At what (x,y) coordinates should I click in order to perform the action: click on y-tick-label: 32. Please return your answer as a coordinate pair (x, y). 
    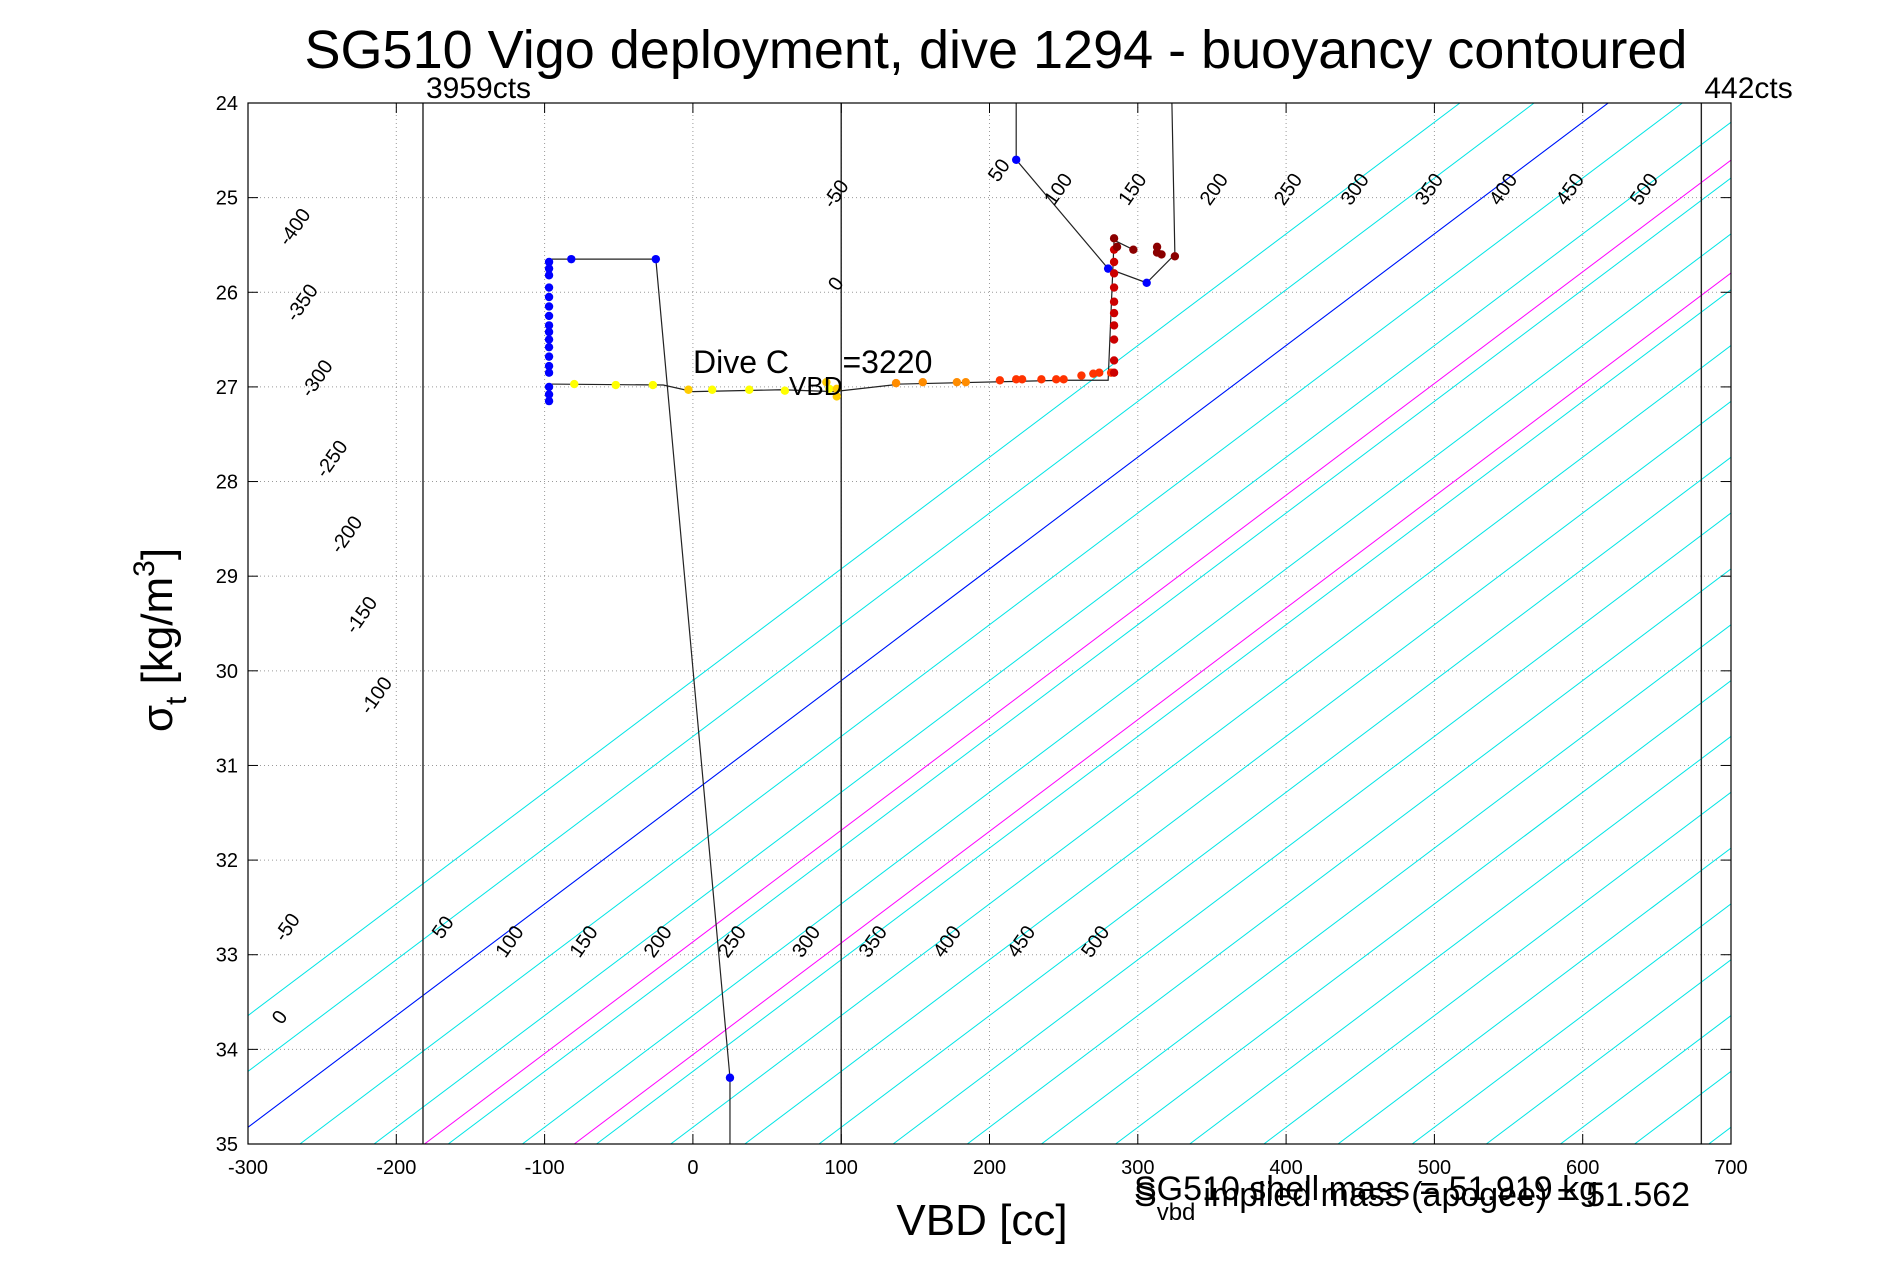
    Looking at the image, I should click on (227, 861).